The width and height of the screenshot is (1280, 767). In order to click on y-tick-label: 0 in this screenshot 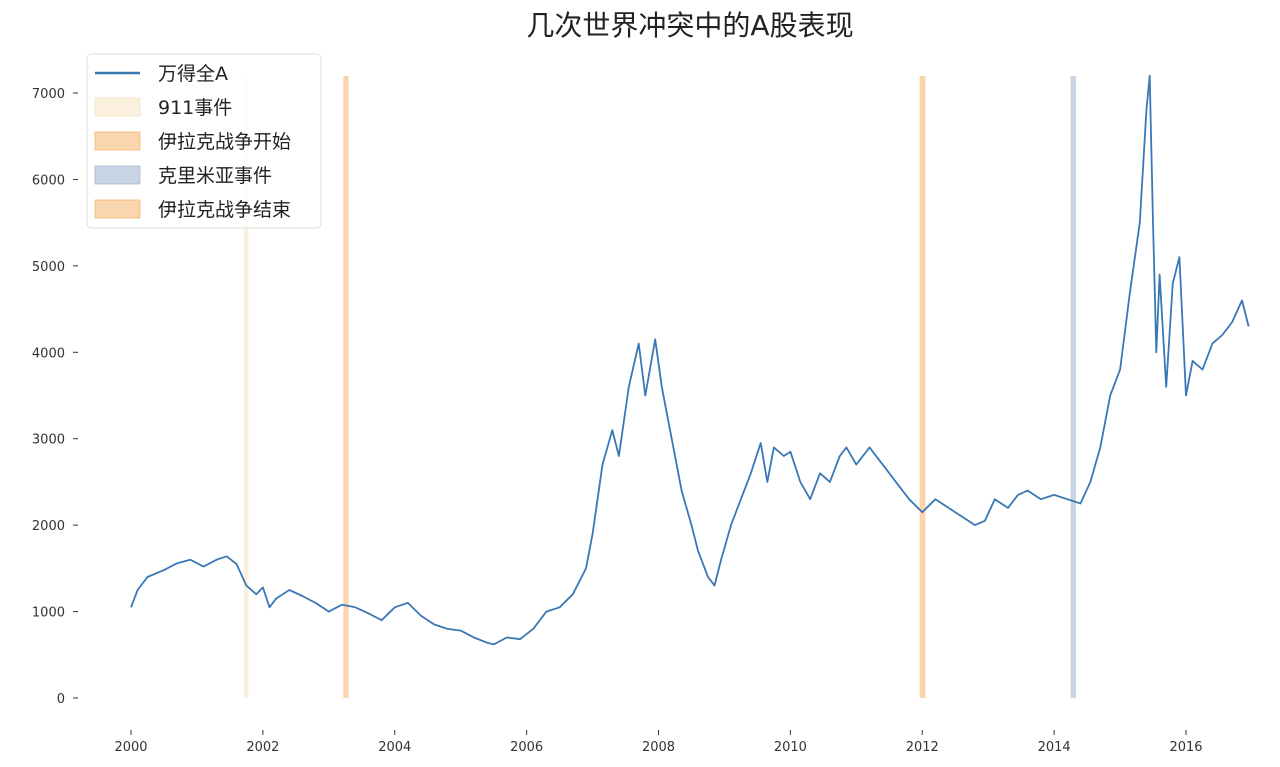, I will do `click(61, 699)`.